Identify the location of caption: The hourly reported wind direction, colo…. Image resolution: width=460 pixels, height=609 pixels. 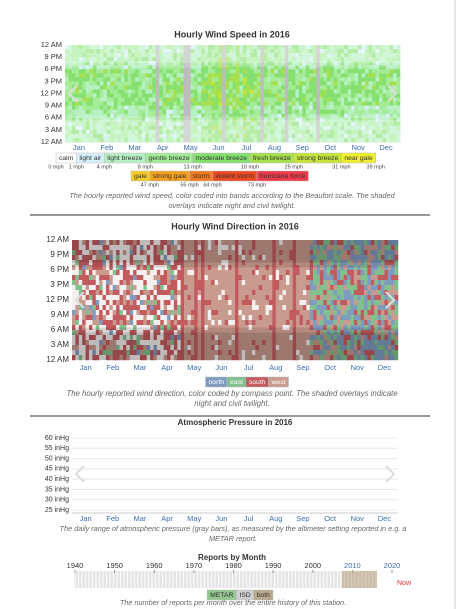
(232, 398).